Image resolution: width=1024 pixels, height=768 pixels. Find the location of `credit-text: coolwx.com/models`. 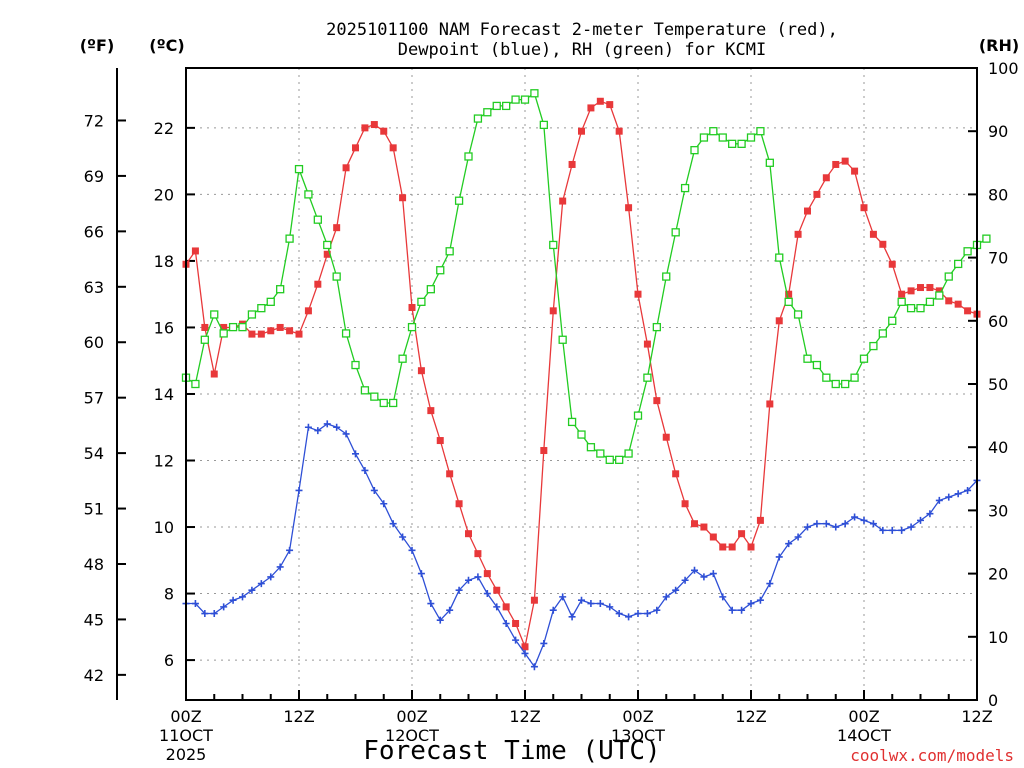

credit-text: coolwx.com/models is located at coordinates (932, 755).